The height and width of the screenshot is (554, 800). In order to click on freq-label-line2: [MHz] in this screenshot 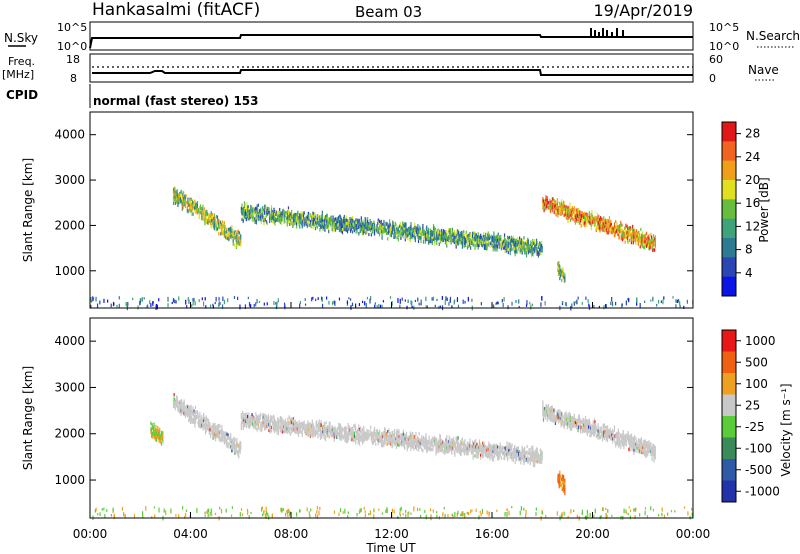, I will do `click(18, 74)`.